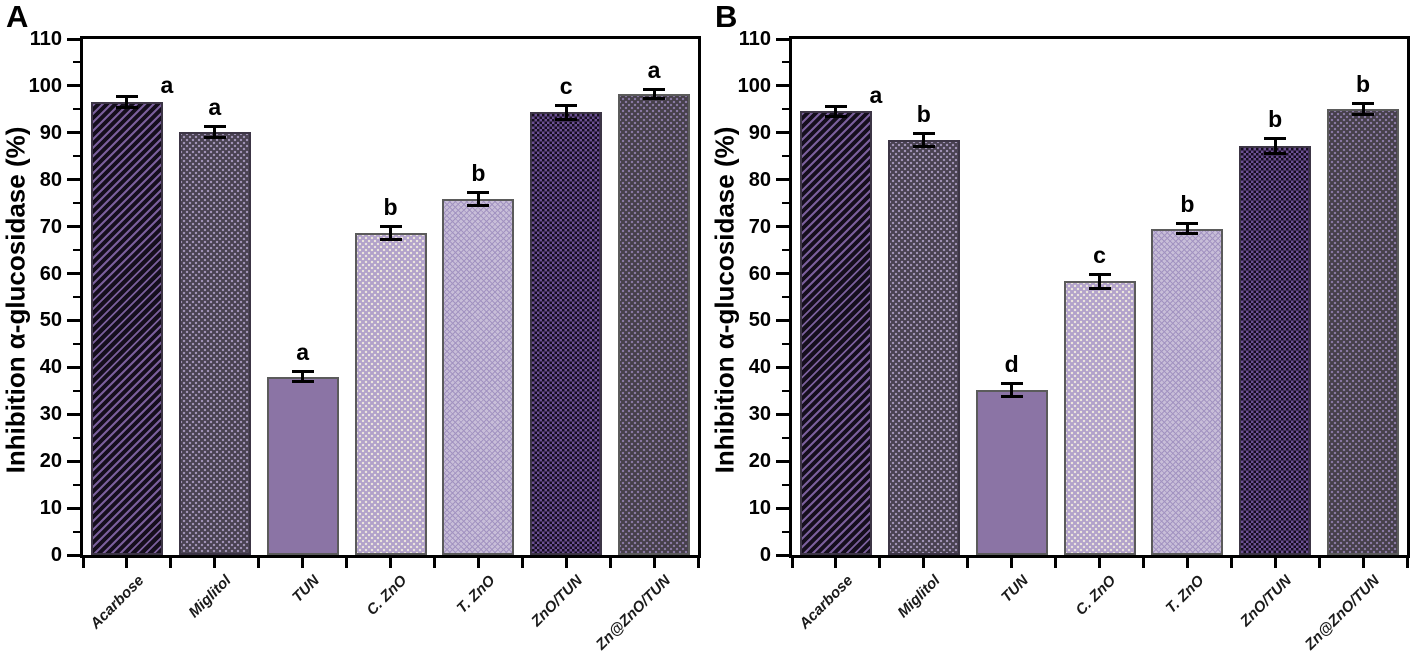 The height and width of the screenshot is (669, 1418). What do you see at coordinates (1011, 363) in the screenshot?
I see `significance-letter: d` at bounding box center [1011, 363].